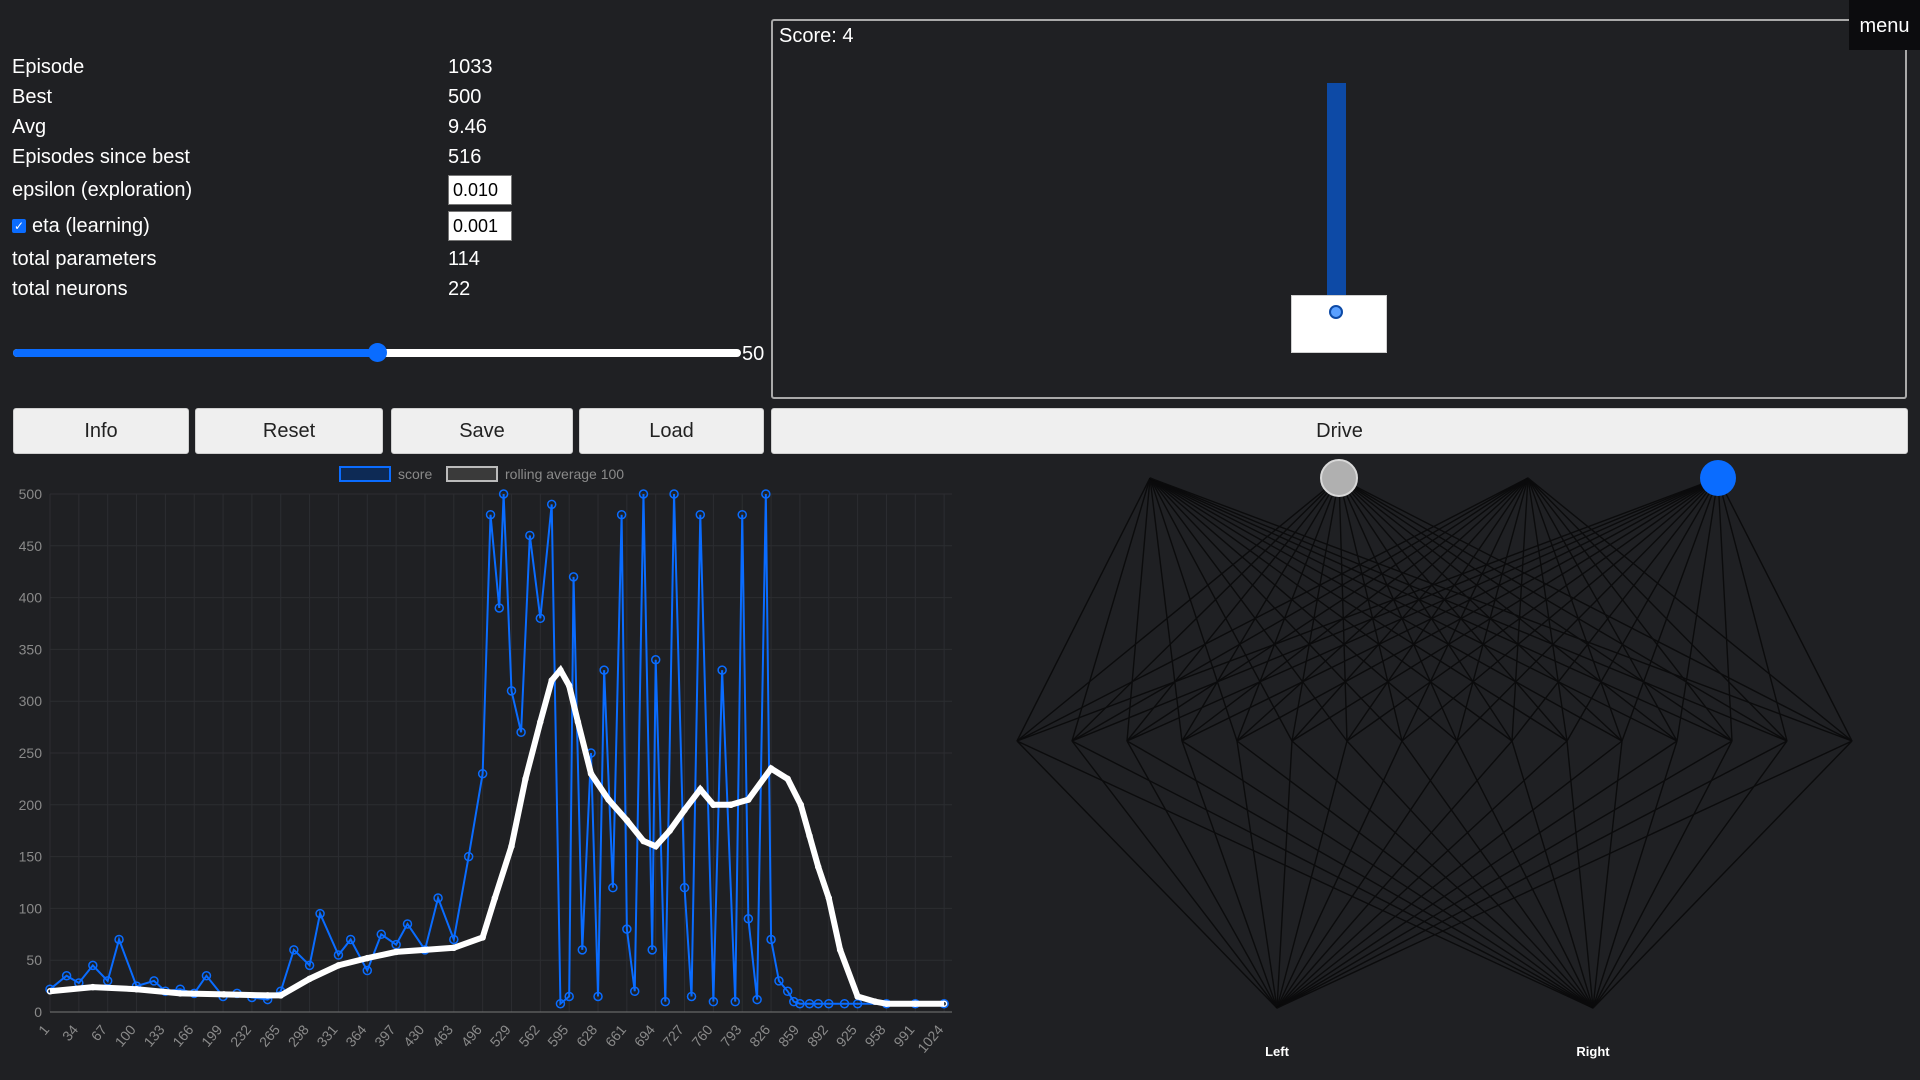 The width and height of the screenshot is (1920, 1080). I want to click on speed-slider, so click(377, 352).